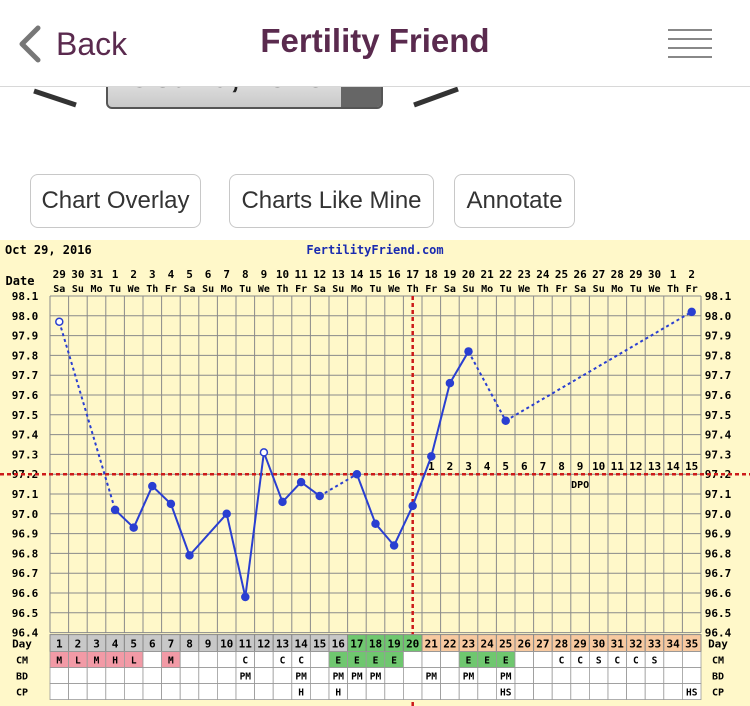 This screenshot has height=706, width=750. Describe the element at coordinates (331, 201) in the screenshot. I see `charts-like-mine-button: Charts Like Mine` at that location.